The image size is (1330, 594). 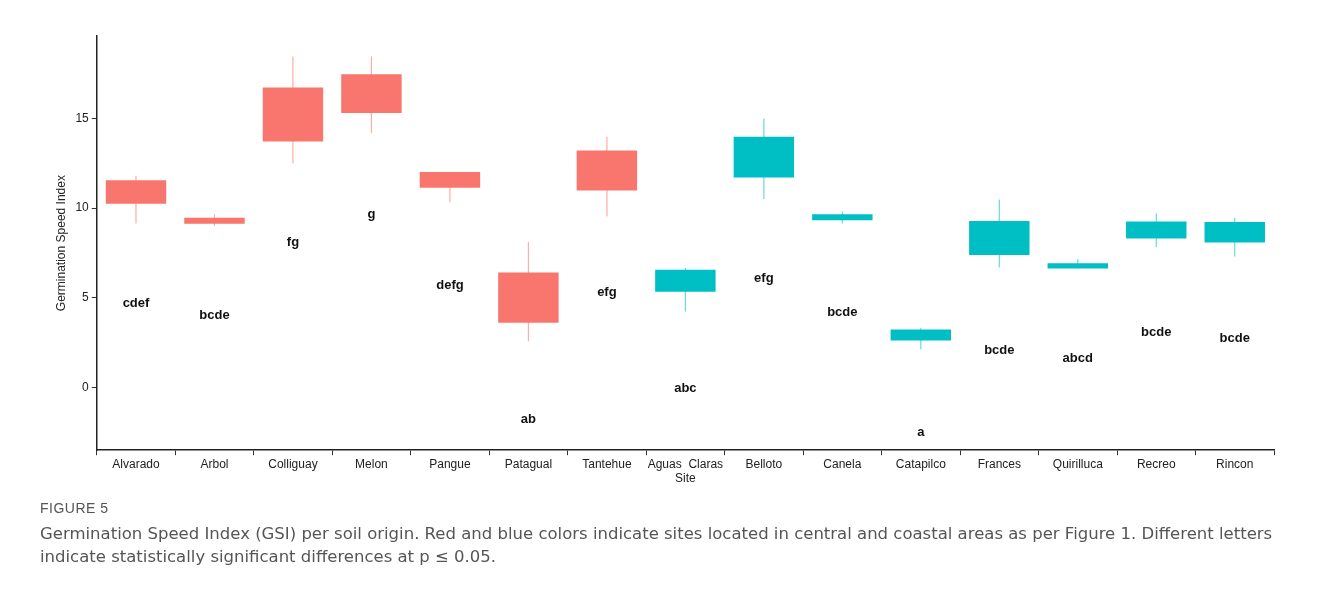 I want to click on x-axis-title: Site, so click(x=686, y=478).